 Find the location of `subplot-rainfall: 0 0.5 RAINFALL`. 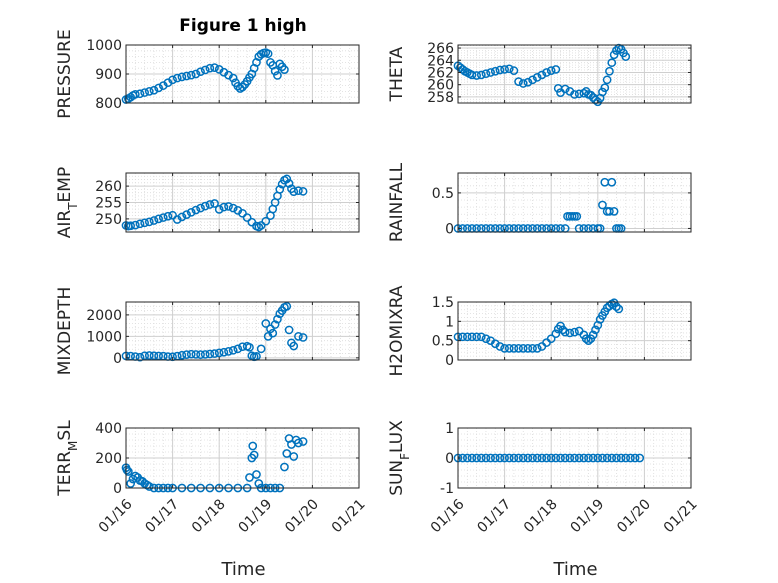

subplot-rainfall: 0 0.5 RAINFALL is located at coordinates (539, 202).